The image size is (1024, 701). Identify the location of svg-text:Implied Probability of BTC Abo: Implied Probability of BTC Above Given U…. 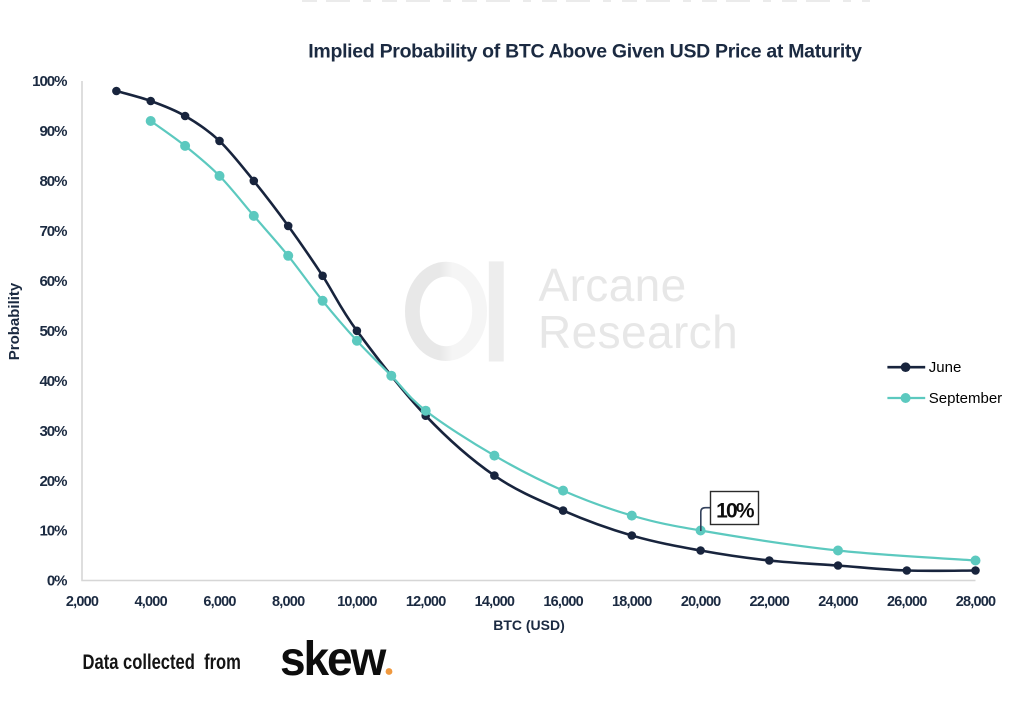
(585, 52).